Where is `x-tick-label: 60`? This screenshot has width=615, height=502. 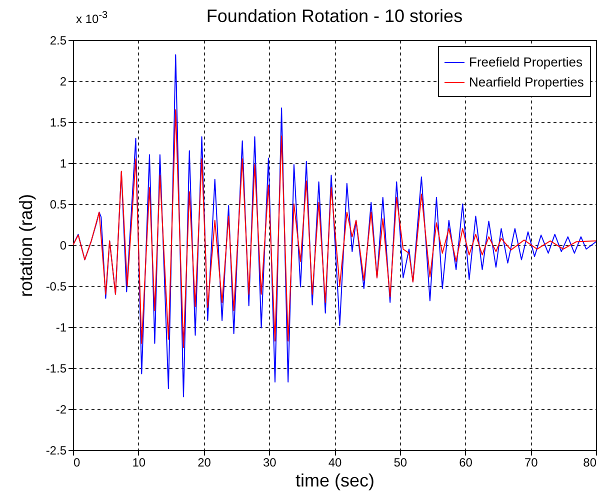
x-tick-label: 60 is located at coordinates (466, 463).